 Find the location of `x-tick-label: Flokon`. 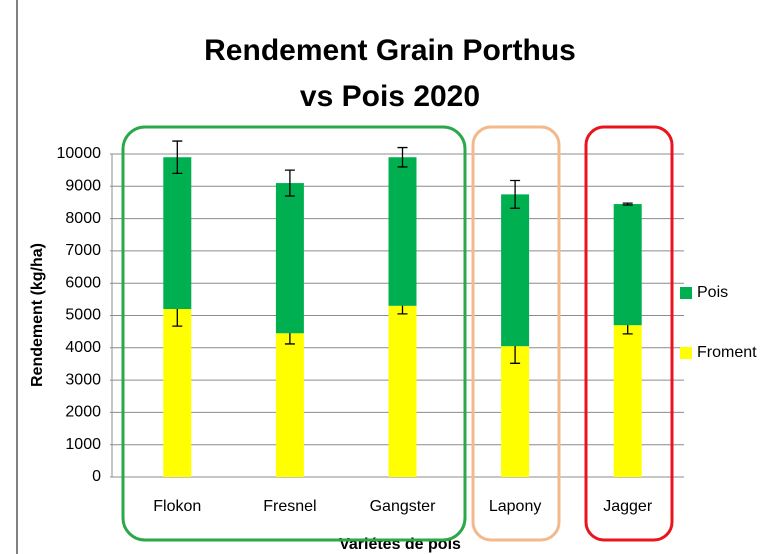

x-tick-label: Flokon is located at coordinates (177, 506).